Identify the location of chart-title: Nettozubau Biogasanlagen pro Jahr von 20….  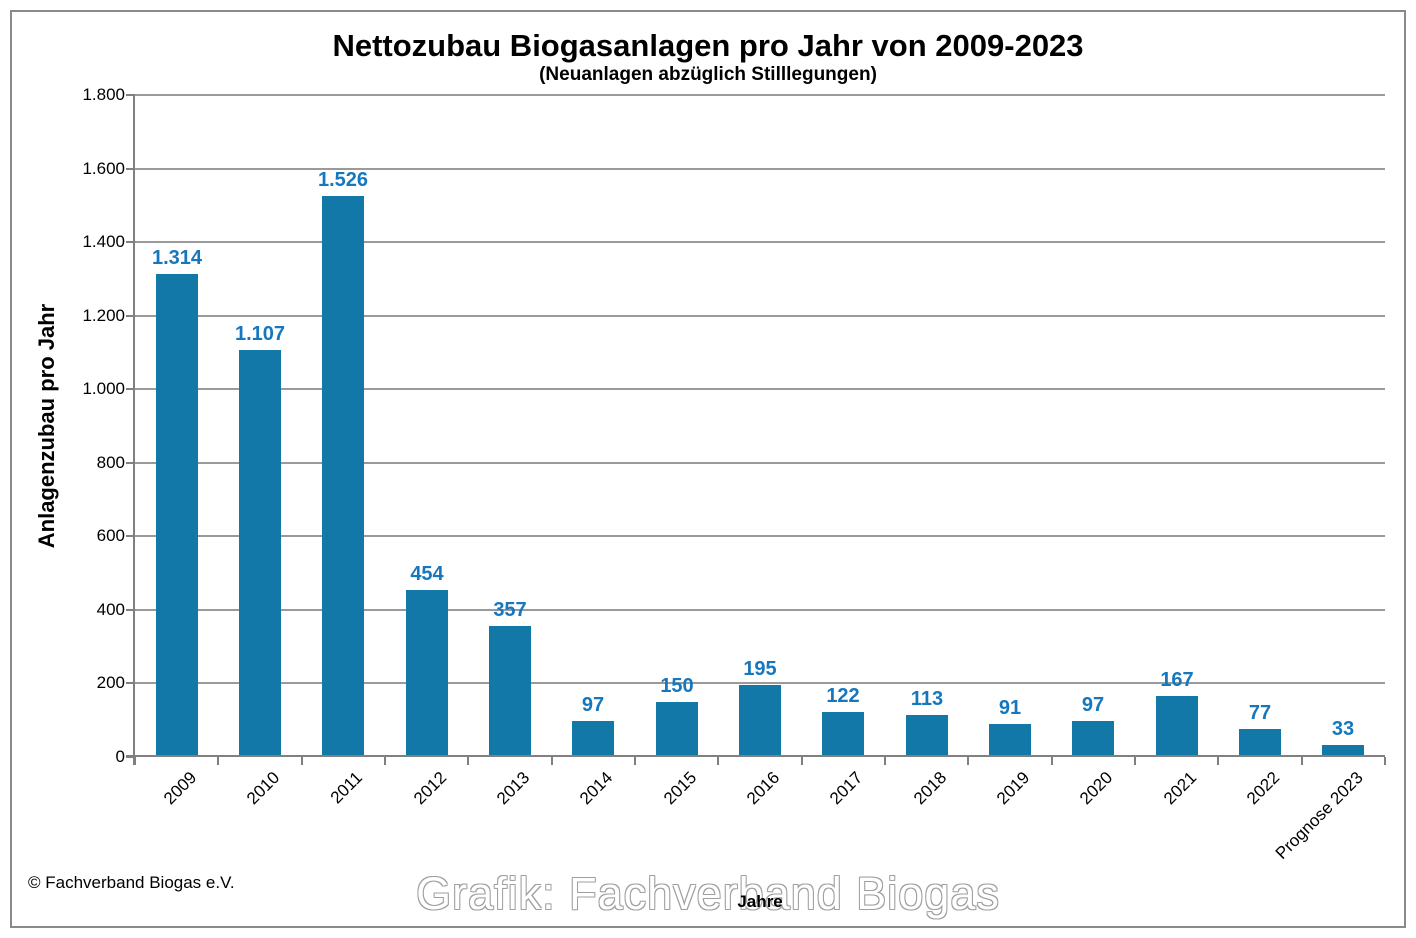
(708, 45).